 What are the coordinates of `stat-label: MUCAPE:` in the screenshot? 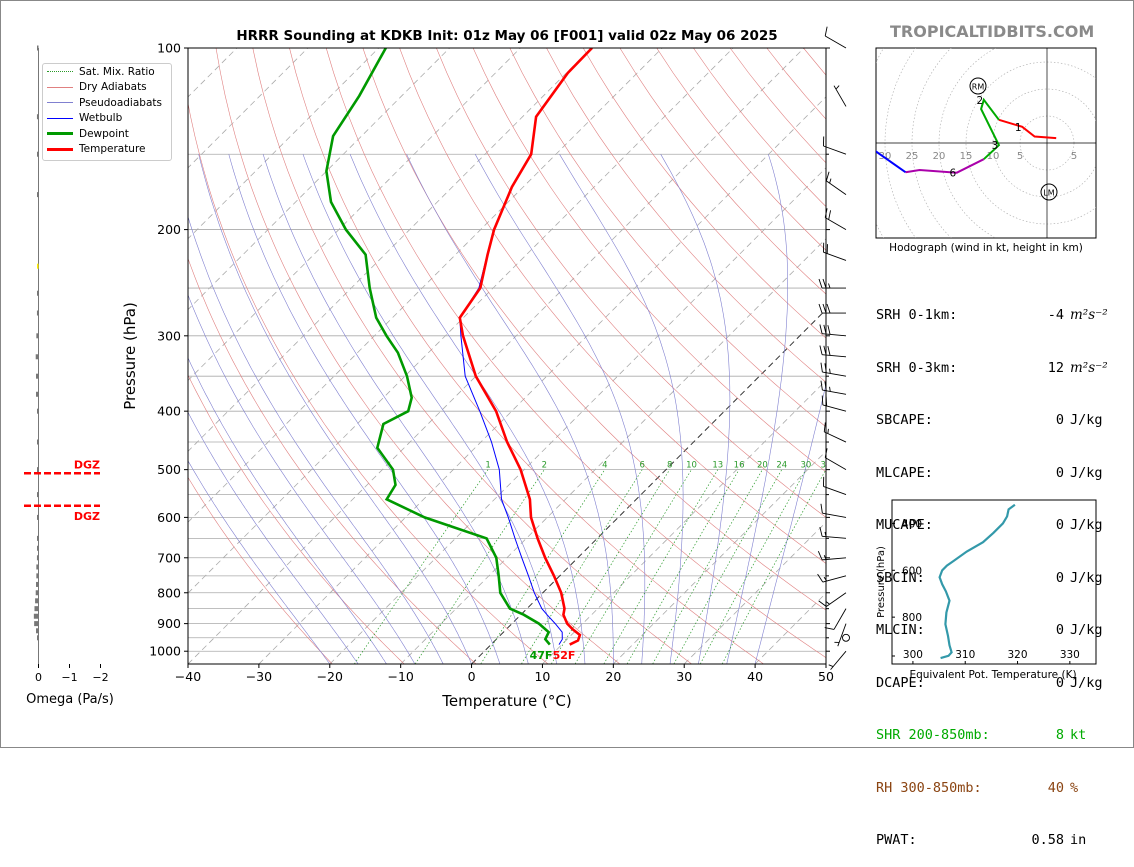 It's located at (939, 526).